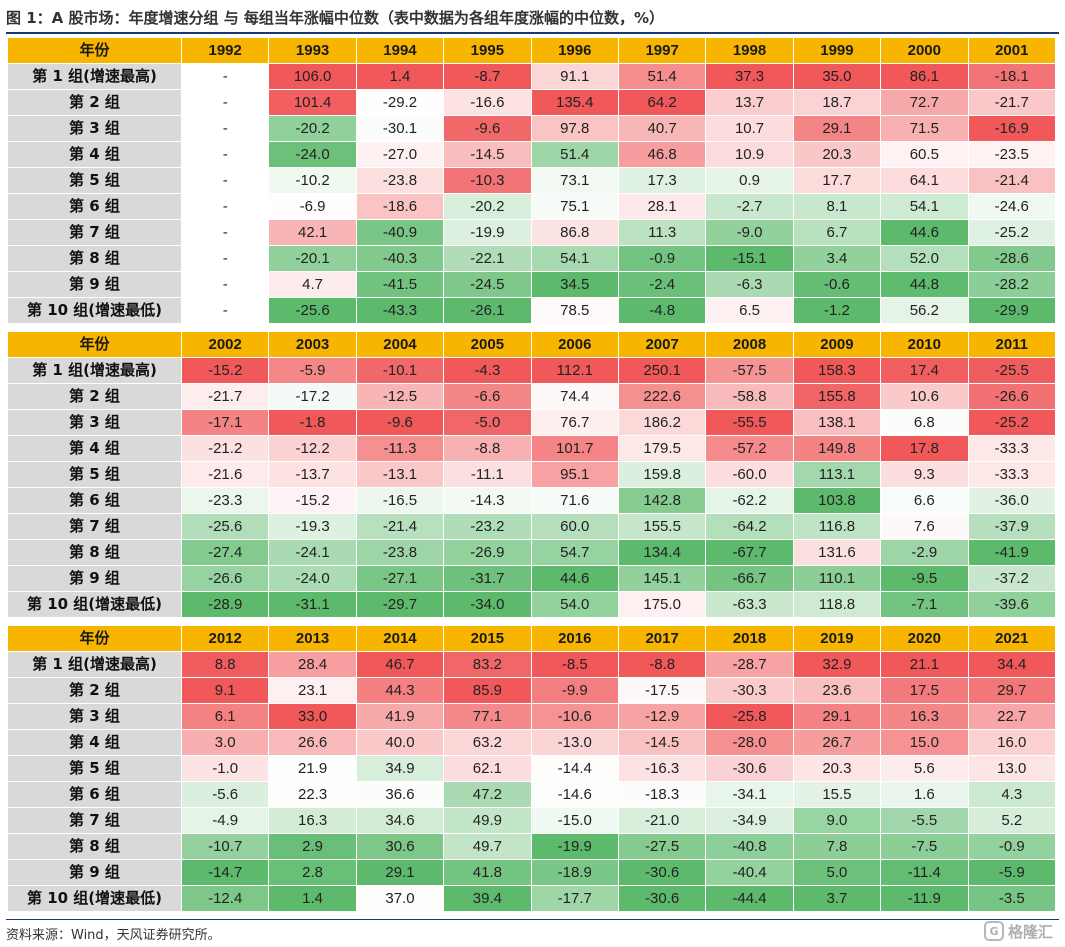 The image size is (1065, 947). What do you see at coordinates (575, 207) in the screenshot?
I see `heatmap-cell: 75.1` at bounding box center [575, 207].